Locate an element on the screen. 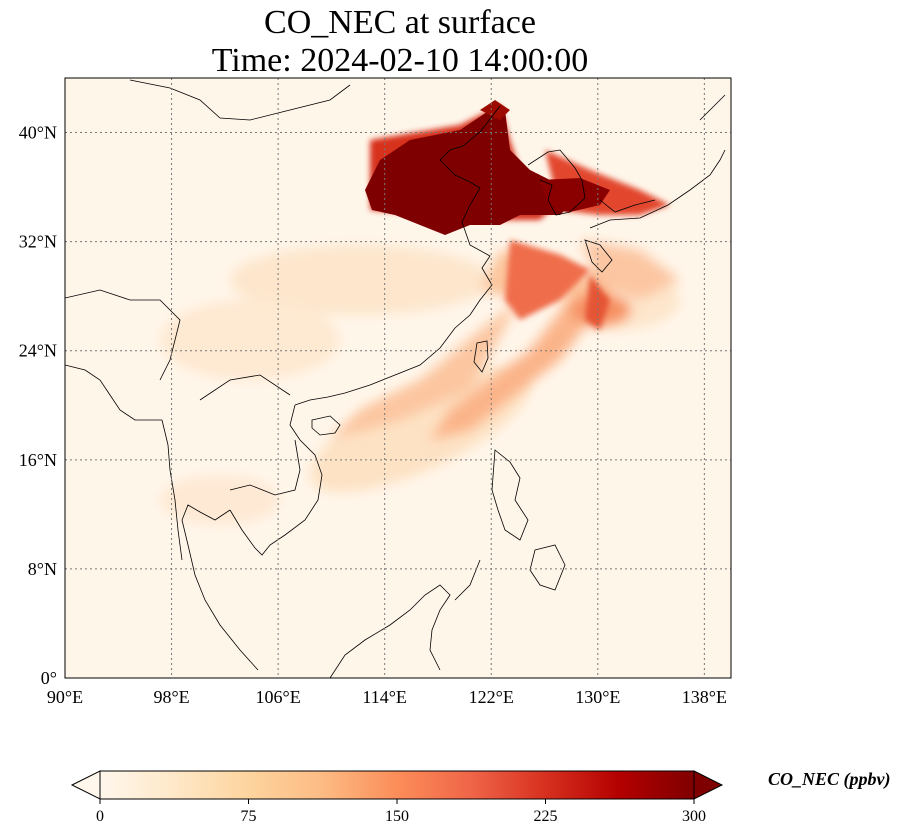 The width and height of the screenshot is (920, 836). colorbar-ticks: 0 75 150 225 300 is located at coordinates (401, 812).